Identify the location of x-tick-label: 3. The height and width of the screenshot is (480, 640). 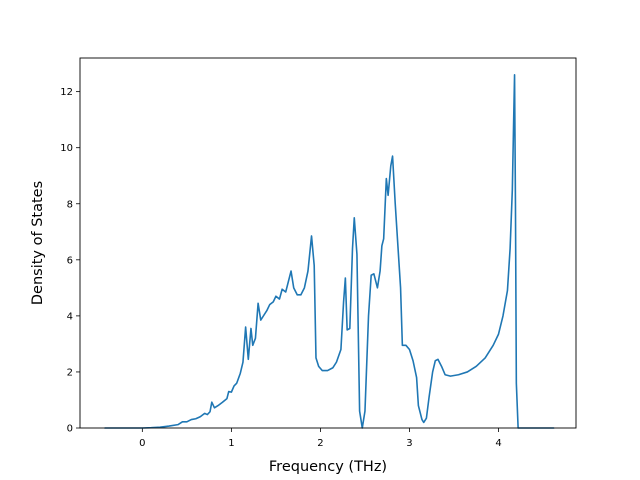
(409, 443).